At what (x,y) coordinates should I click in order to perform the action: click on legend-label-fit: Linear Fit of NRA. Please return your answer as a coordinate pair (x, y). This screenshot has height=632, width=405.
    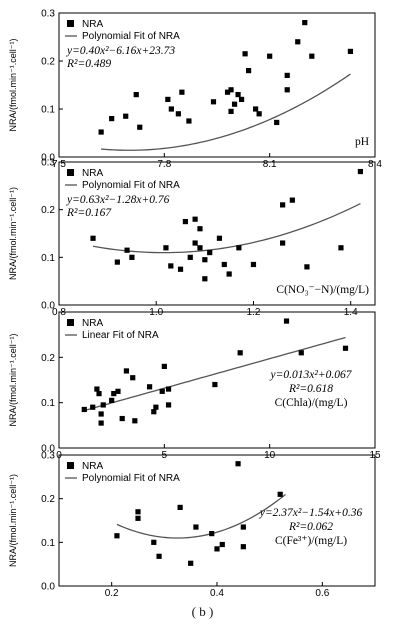
    Looking at the image, I should click on (120, 335).